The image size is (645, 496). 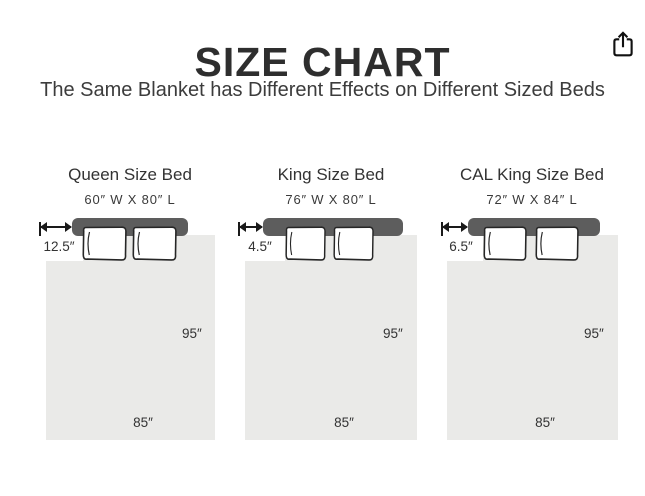 What do you see at coordinates (532, 174) in the screenshot?
I see `bed-name: CAL King Size Bed` at bounding box center [532, 174].